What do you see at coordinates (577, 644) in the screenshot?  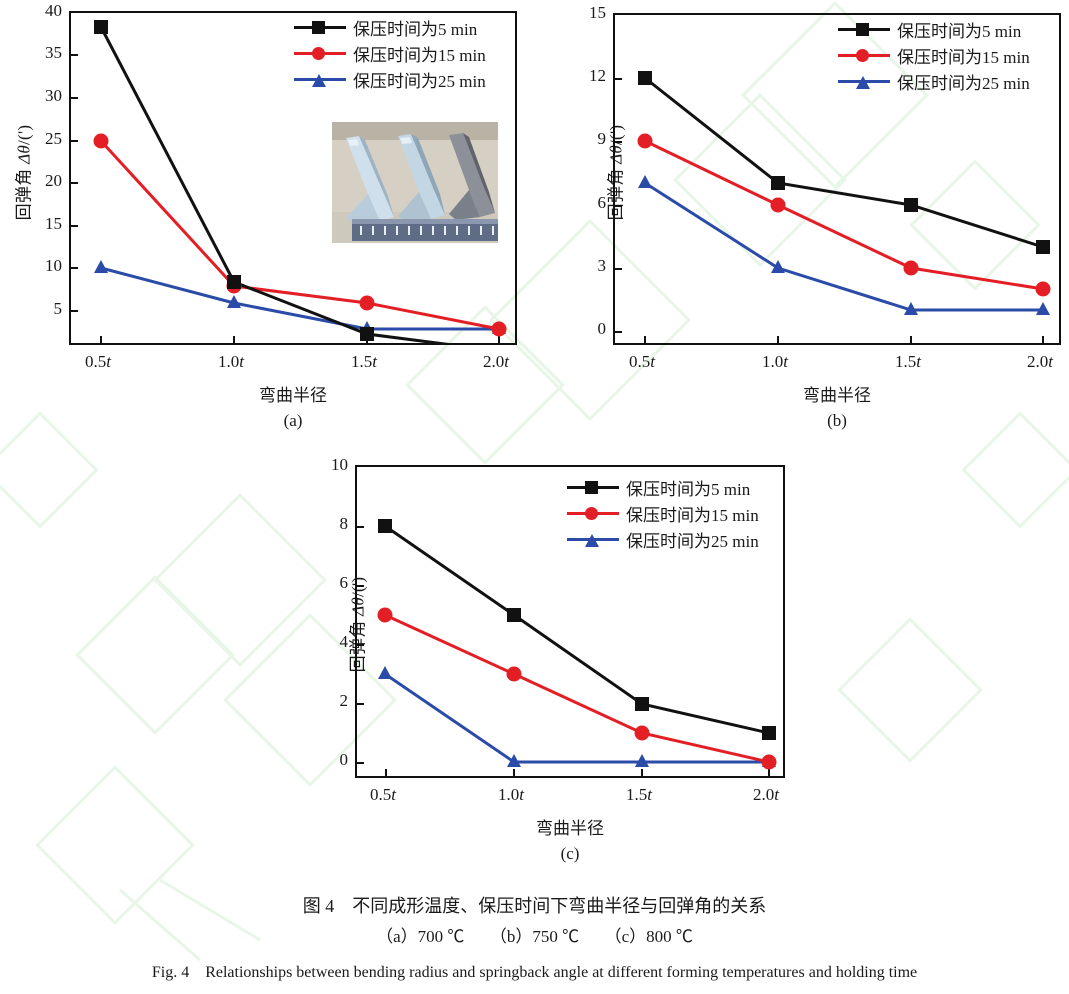 I see `panel-c-series-lines` at bounding box center [577, 644].